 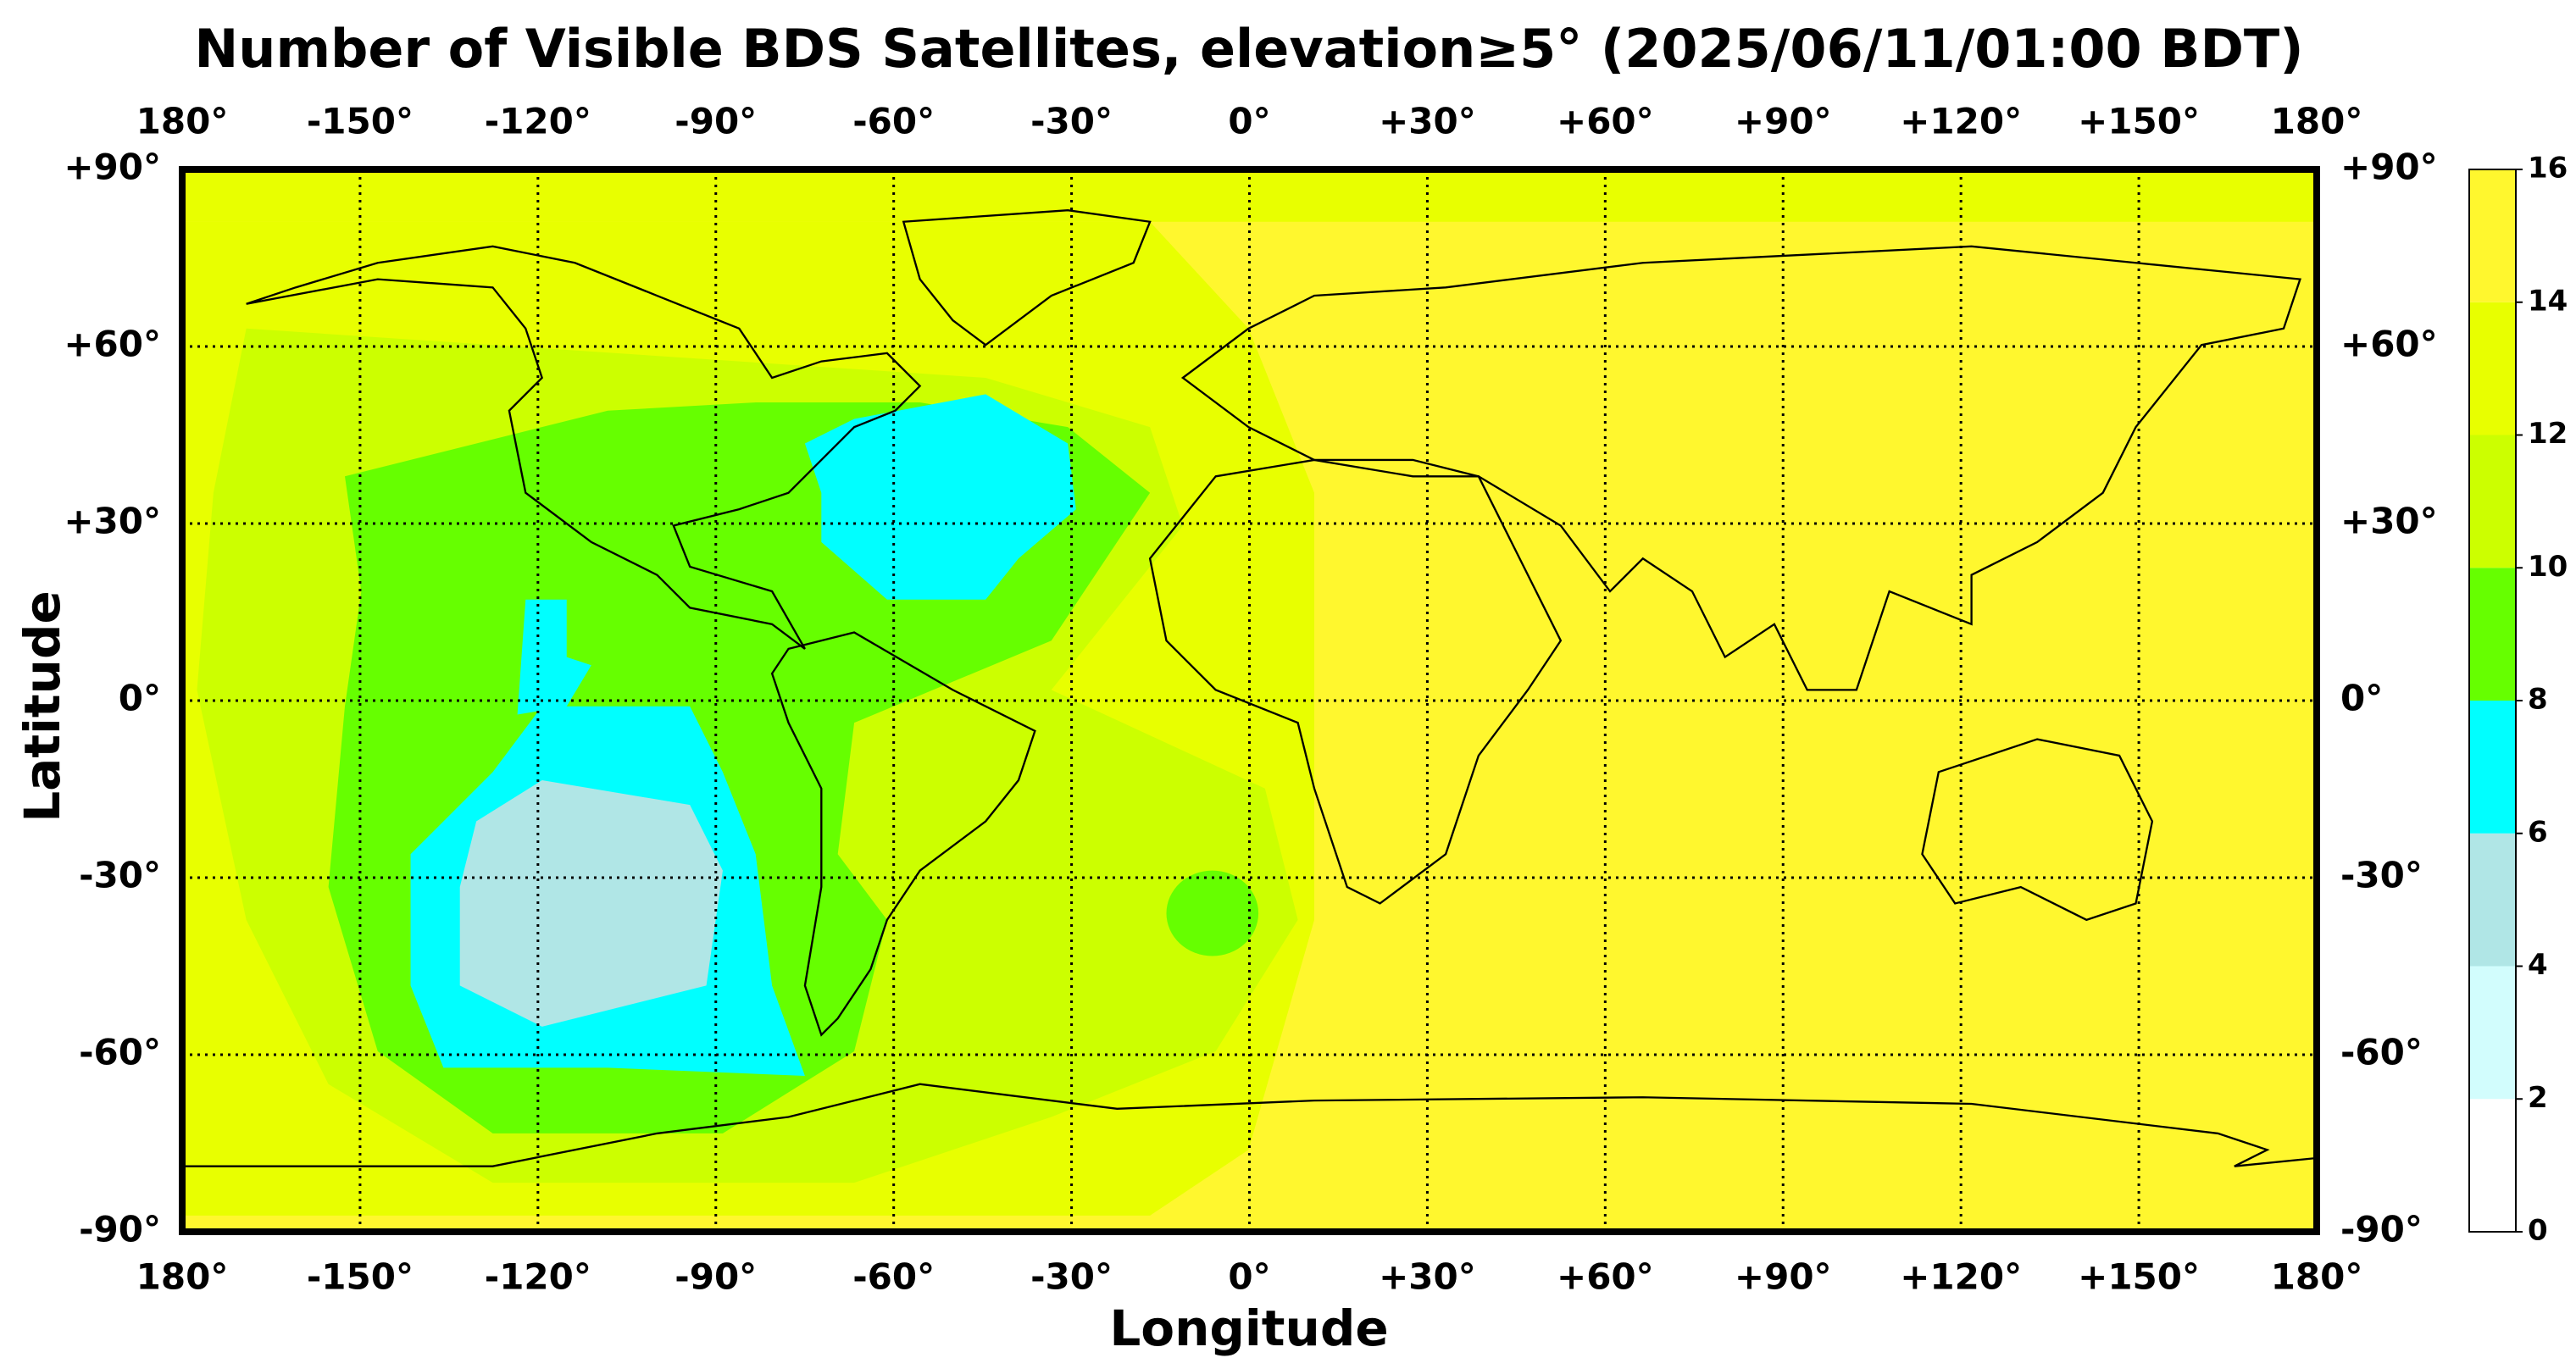 I want to click on x-axis-label: Longitude, so click(x=1248, y=1328).